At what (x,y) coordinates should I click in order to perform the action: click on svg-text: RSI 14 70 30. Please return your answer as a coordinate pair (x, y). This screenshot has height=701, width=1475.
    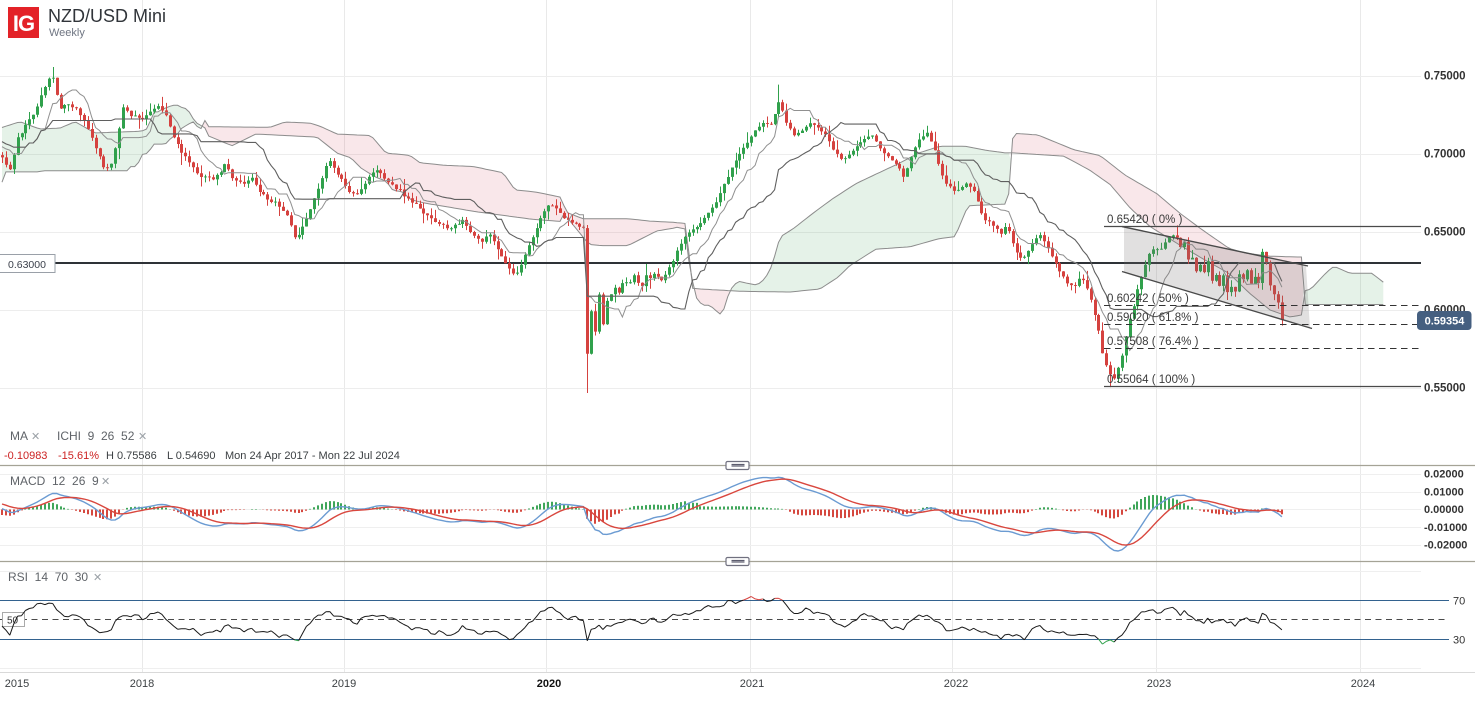
    Looking at the image, I should click on (48, 577).